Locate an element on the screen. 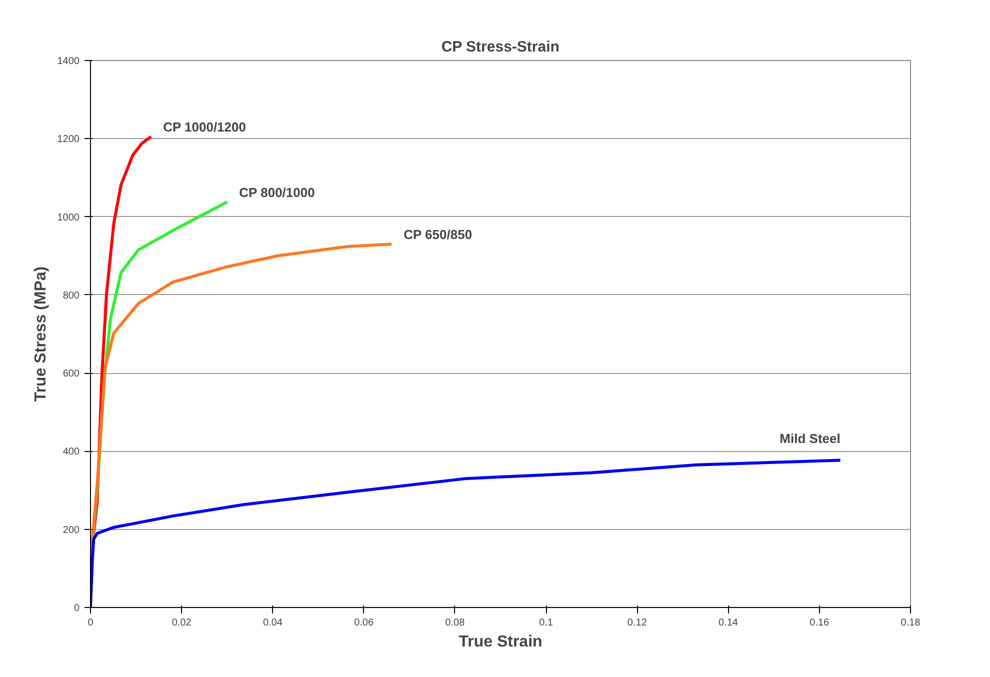 This screenshot has height=677, width=990. y-tick-label: 0 is located at coordinates (77, 608).